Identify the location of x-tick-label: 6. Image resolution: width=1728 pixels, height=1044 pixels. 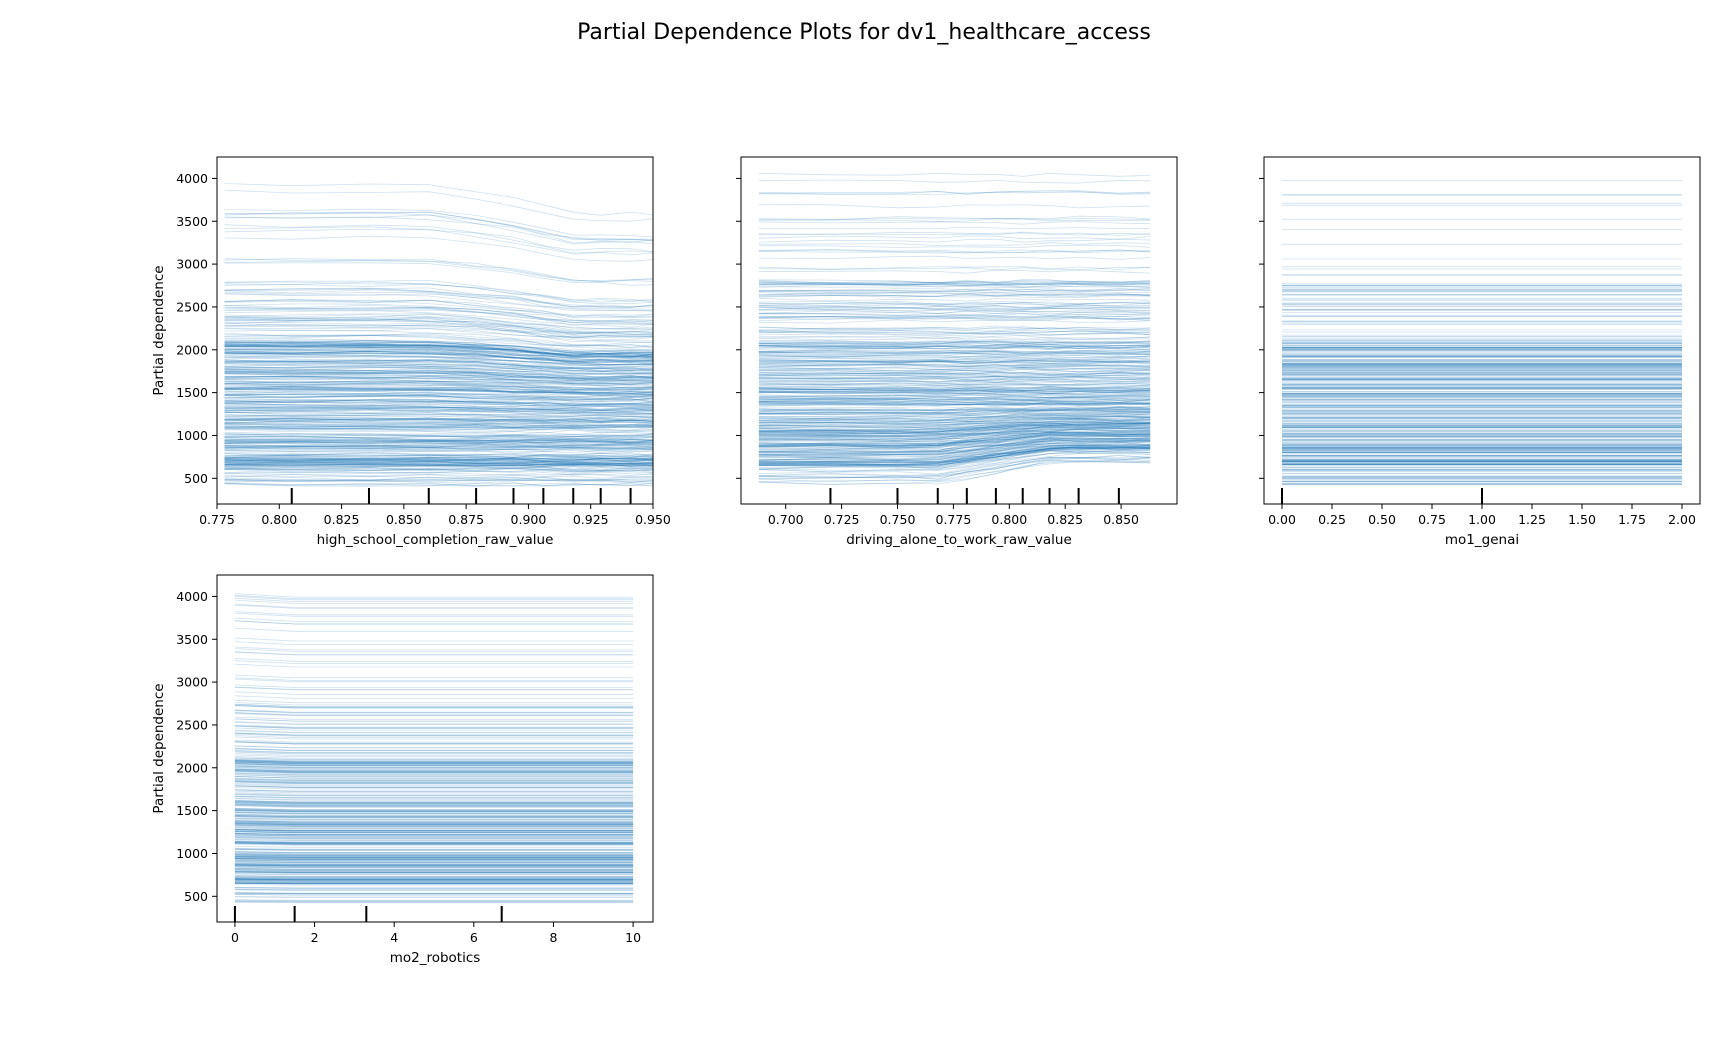
(474, 937).